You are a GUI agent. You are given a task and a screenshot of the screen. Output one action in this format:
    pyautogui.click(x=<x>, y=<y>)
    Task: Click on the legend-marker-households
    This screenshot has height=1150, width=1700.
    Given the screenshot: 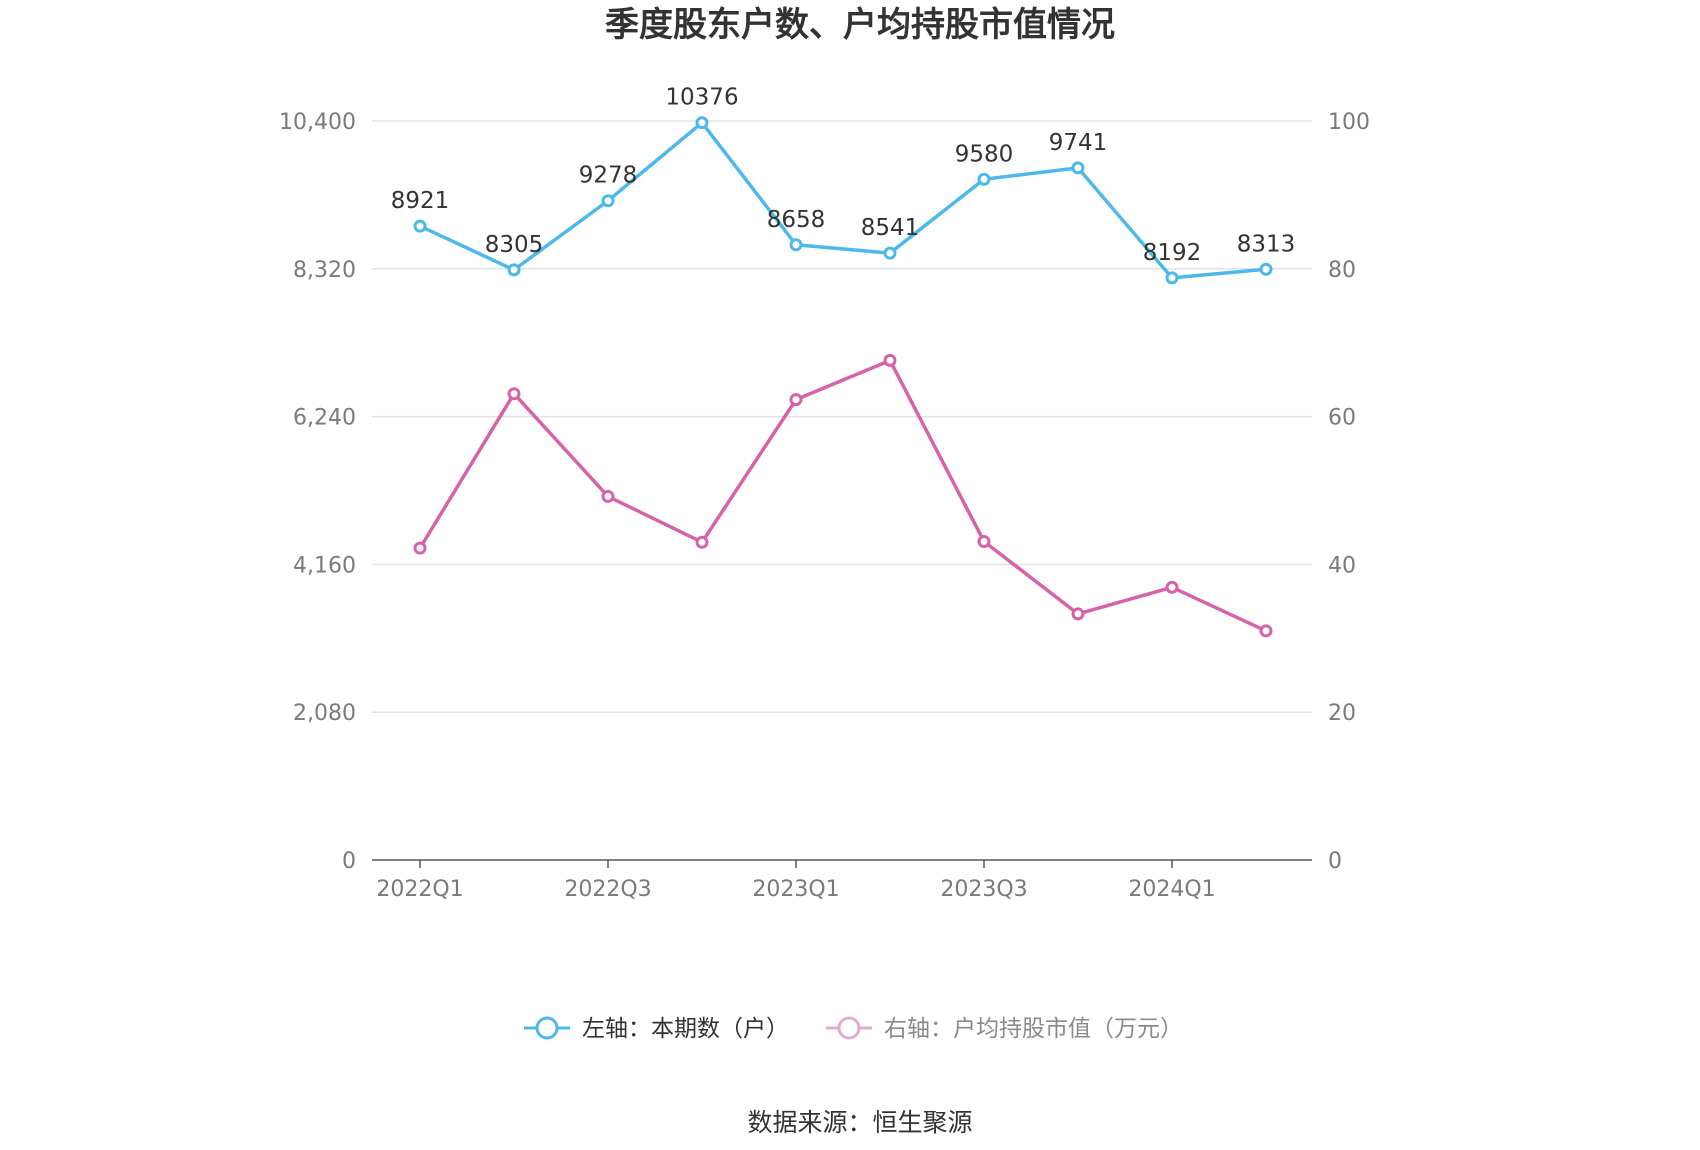 What is the action you would take?
    pyautogui.click(x=547, y=1028)
    